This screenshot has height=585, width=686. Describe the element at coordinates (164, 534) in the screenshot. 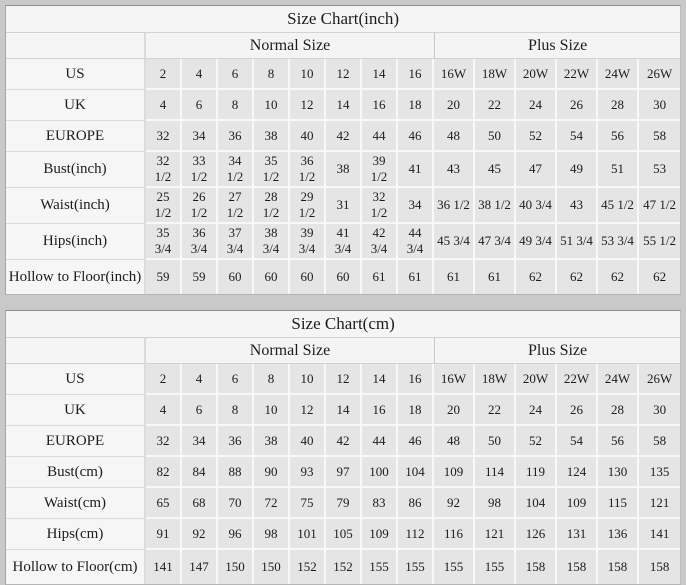

I see `cell-value: 91` at that location.